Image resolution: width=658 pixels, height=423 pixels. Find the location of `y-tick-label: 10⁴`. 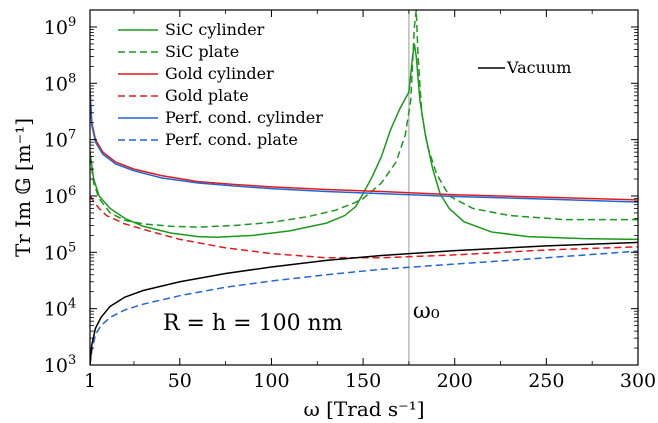

y-tick-label: 10⁴ is located at coordinates (60, 309).